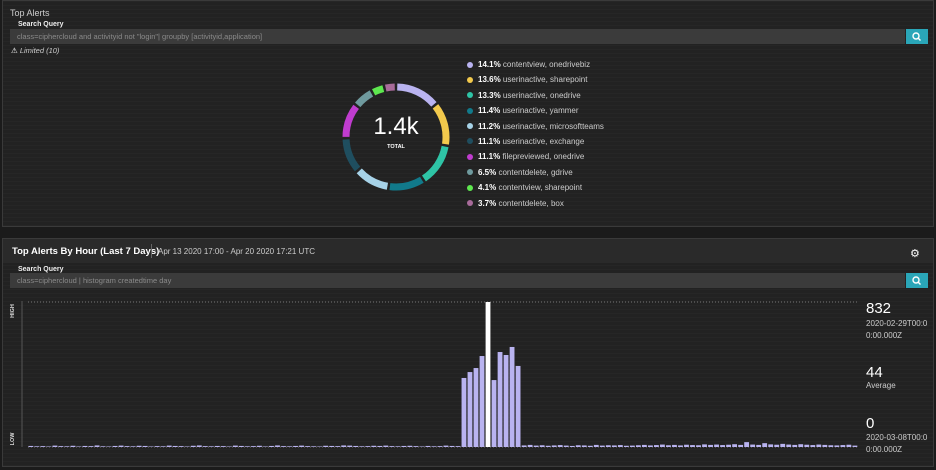 This screenshot has width=936, height=470. I want to click on legend-item: 13.6% userinactive, sharepoint, so click(535, 79).